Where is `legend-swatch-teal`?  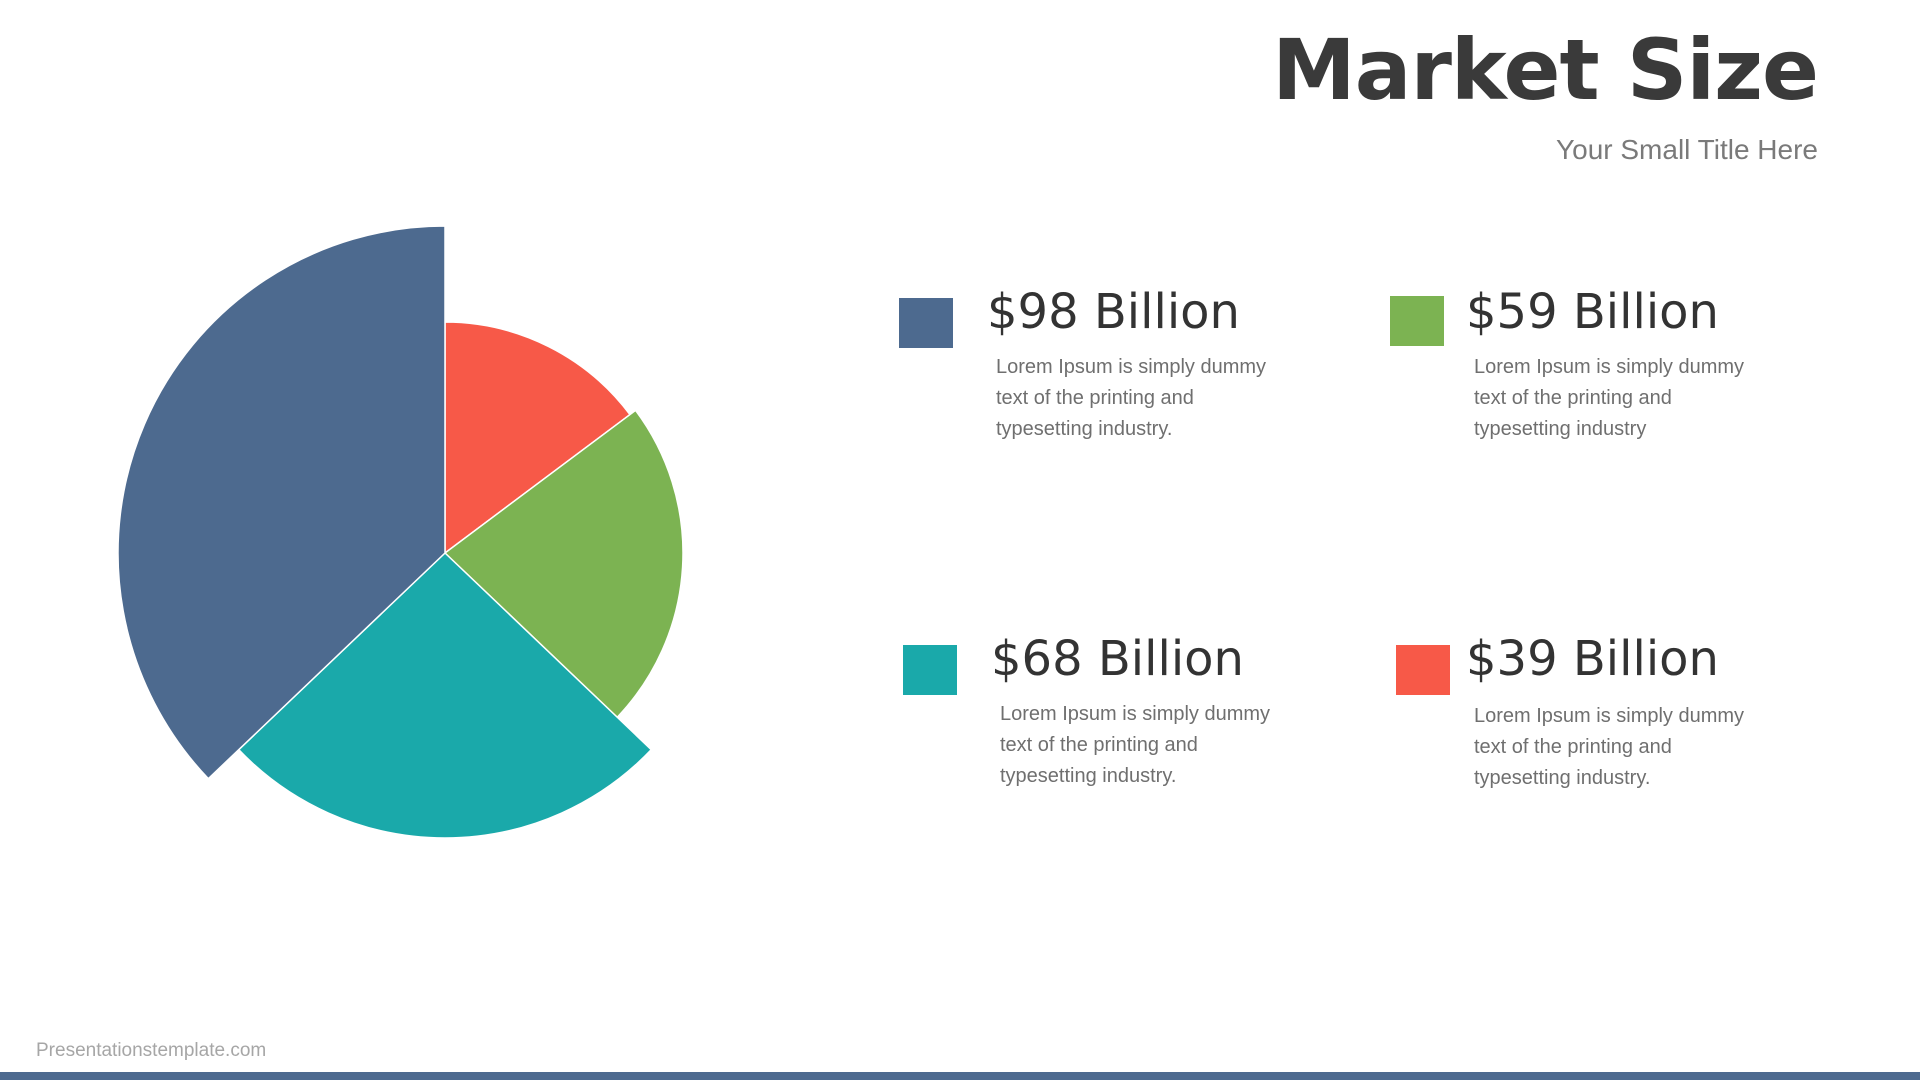 legend-swatch-teal is located at coordinates (930, 670).